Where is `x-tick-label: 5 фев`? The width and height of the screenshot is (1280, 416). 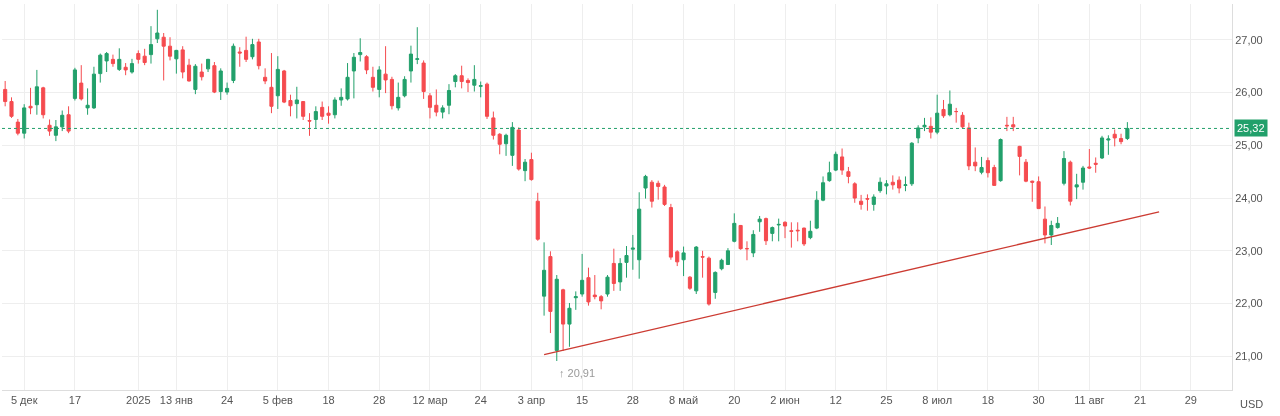 x-tick-label: 5 фев is located at coordinates (278, 400).